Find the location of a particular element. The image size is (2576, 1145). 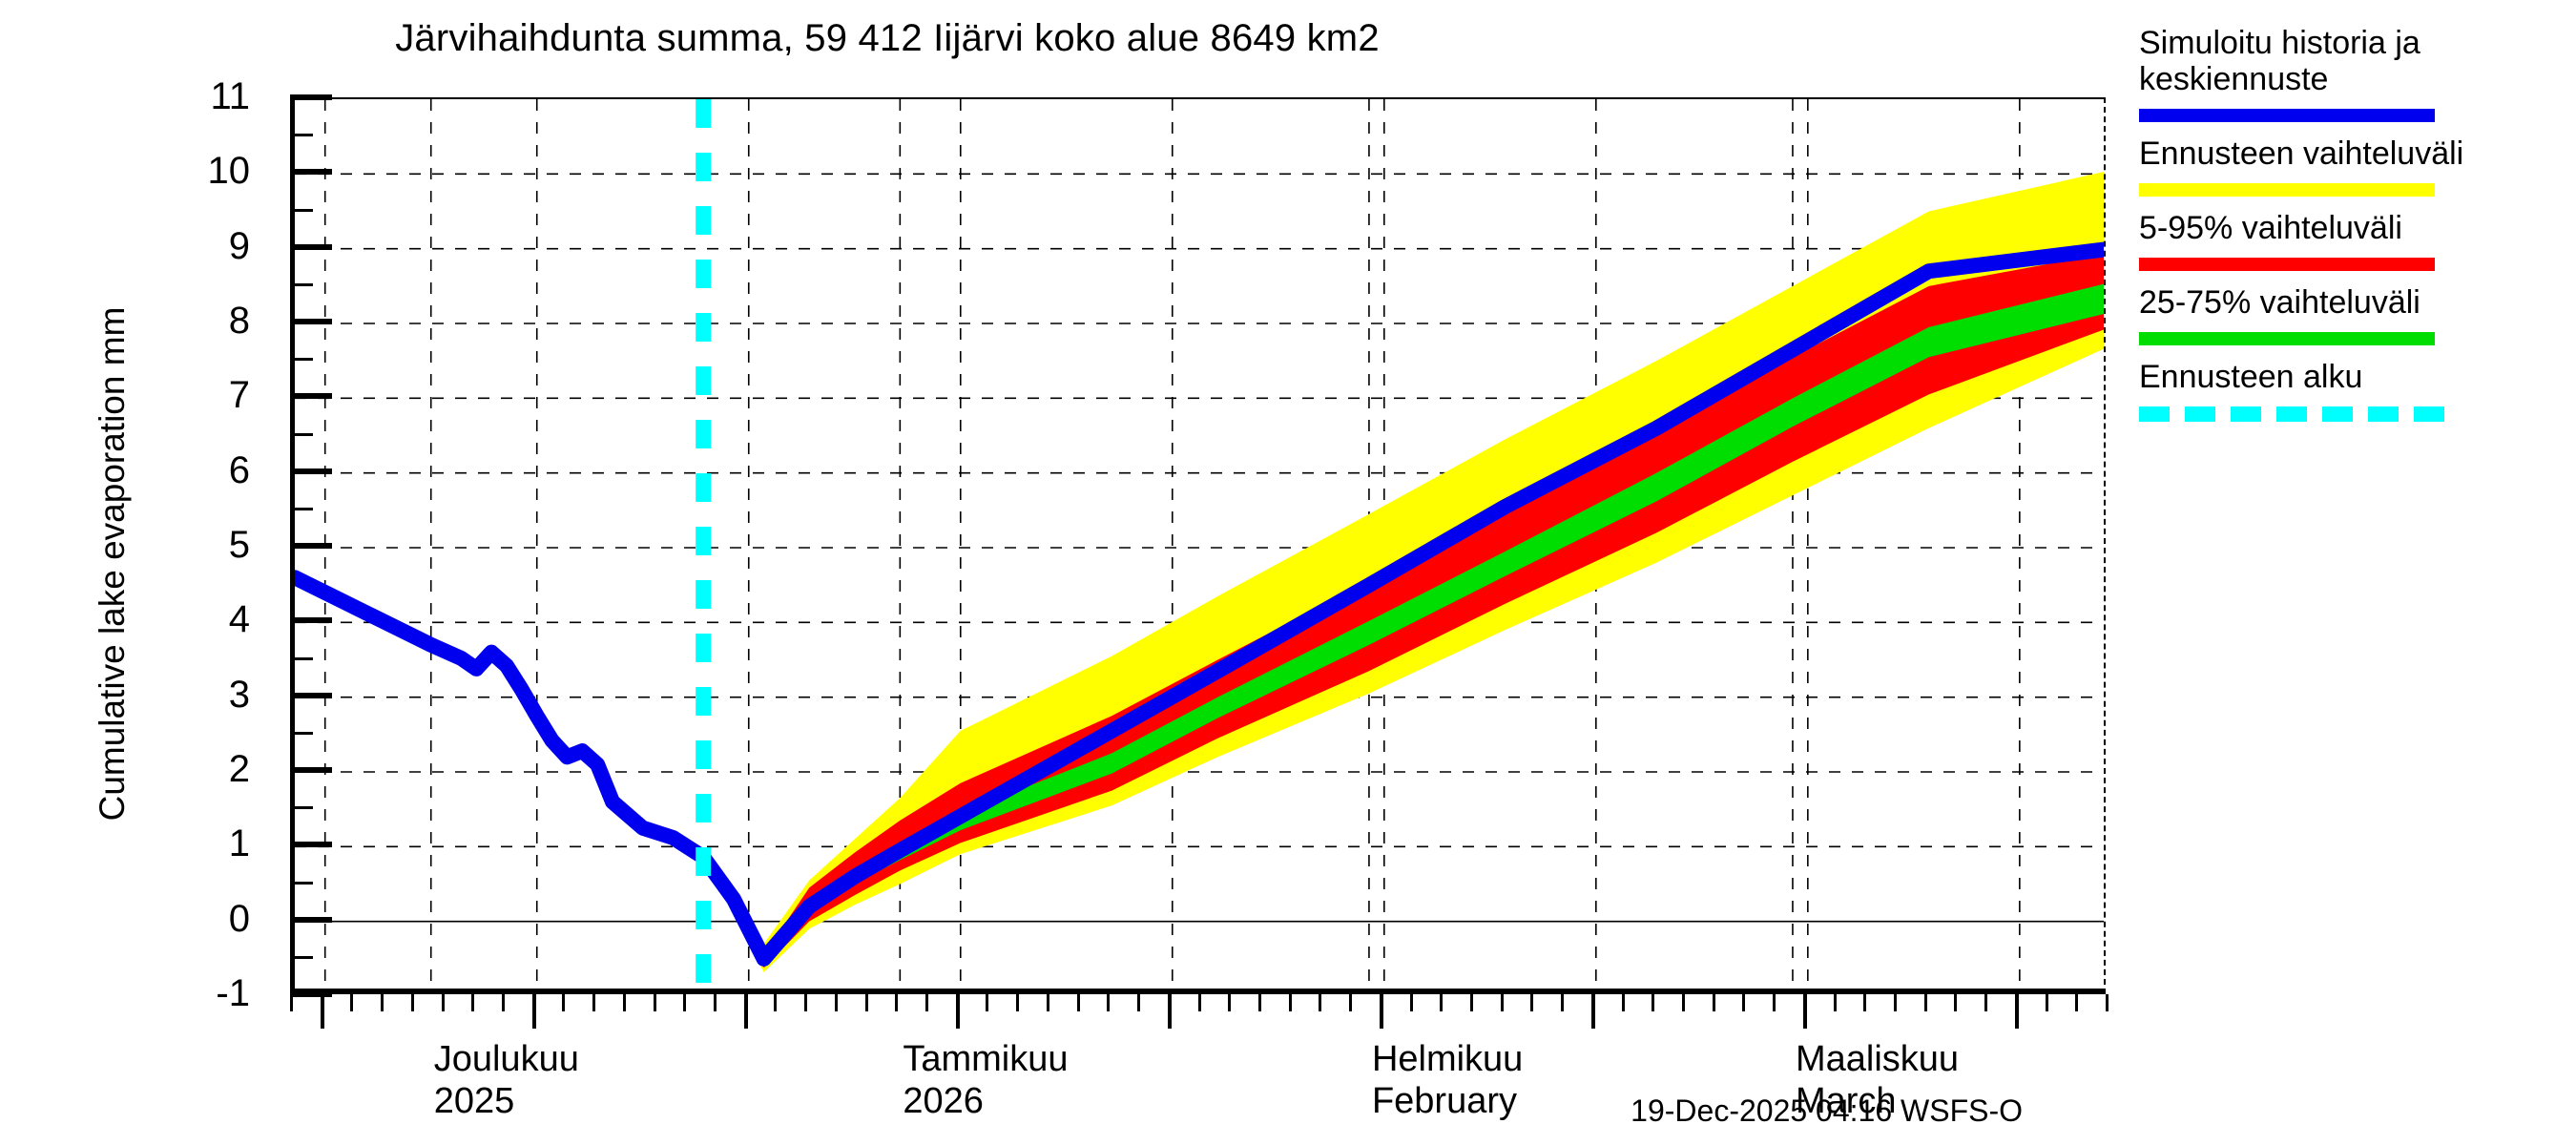

y-tick-label: 1 is located at coordinates (239, 843).